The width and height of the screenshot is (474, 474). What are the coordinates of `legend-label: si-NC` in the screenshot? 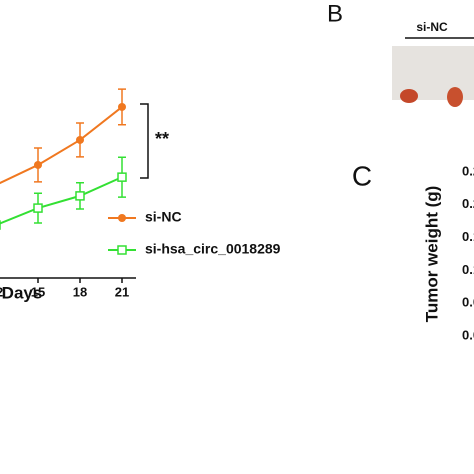 It's located at (163, 217).